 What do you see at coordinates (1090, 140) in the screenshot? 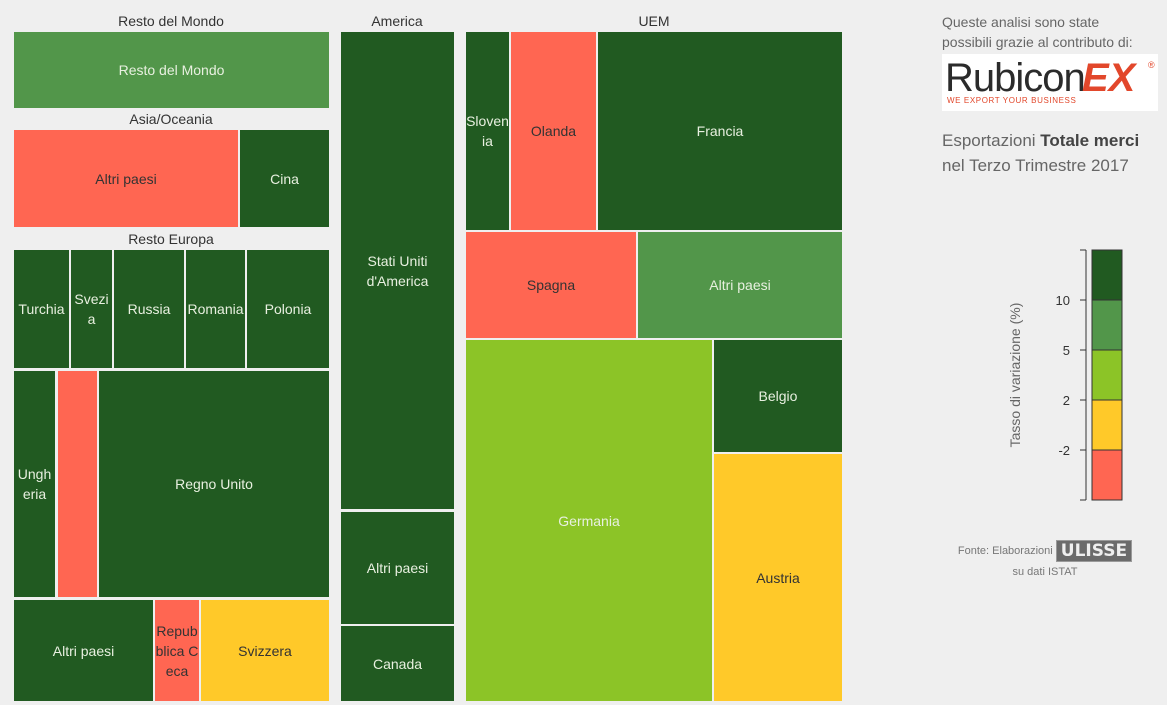
I see `headline-bold: Totale merci` at bounding box center [1090, 140].